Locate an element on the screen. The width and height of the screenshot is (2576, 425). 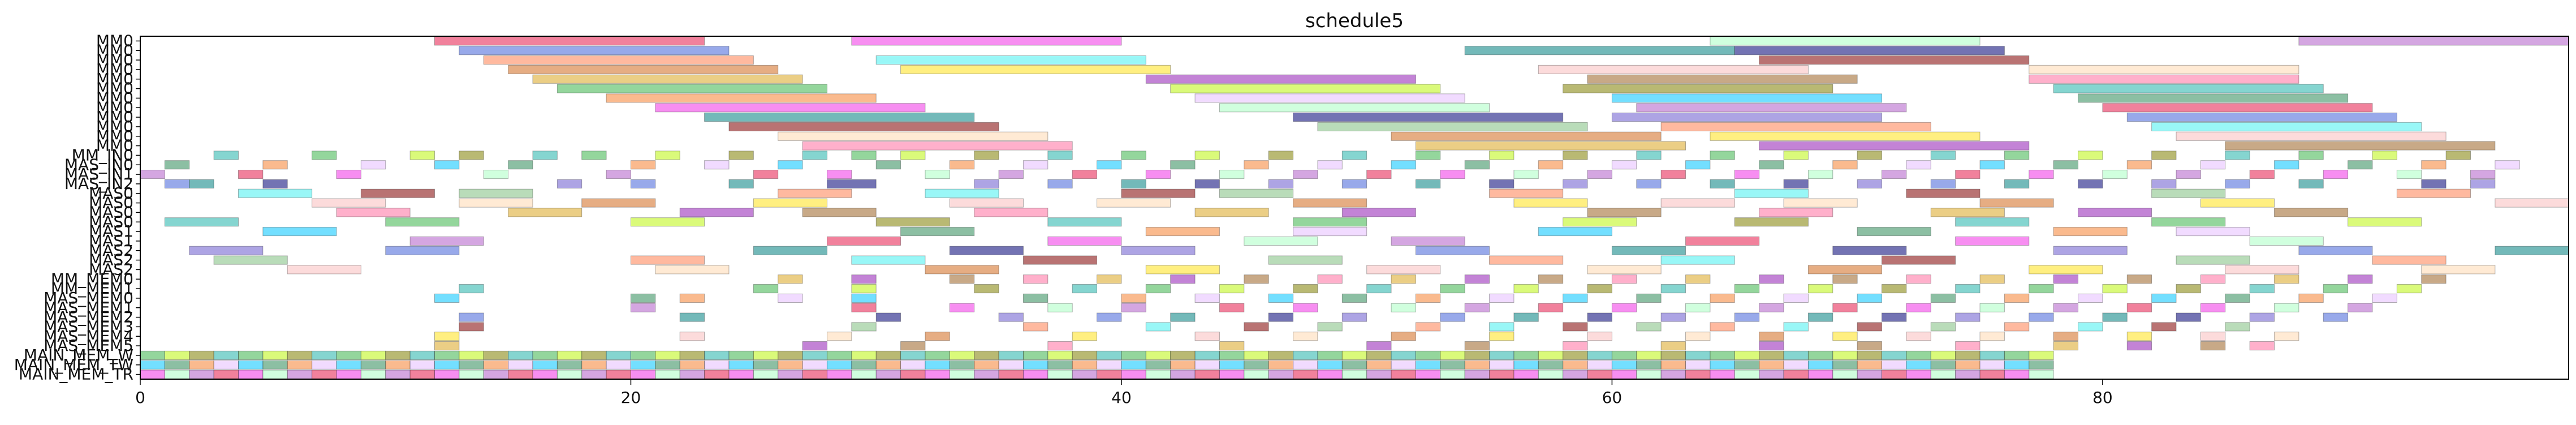
y-tick-label: MAS0 is located at coordinates (111, 222).